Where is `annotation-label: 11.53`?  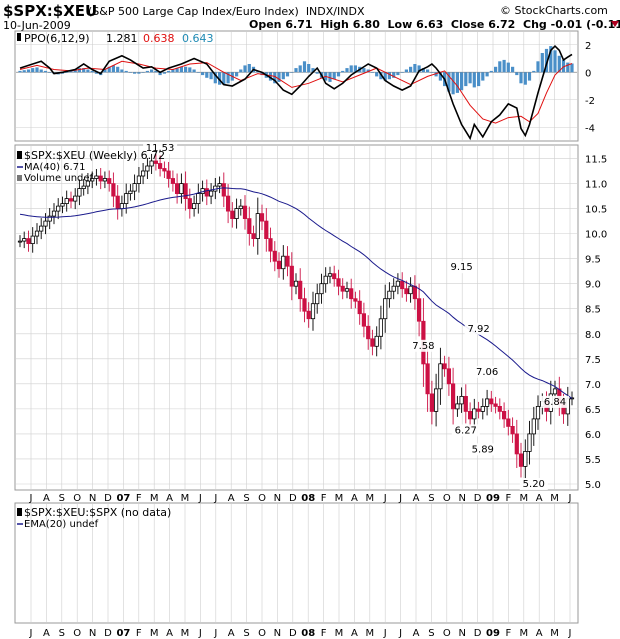 annotation-label: 11.53 is located at coordinates (160, 148).